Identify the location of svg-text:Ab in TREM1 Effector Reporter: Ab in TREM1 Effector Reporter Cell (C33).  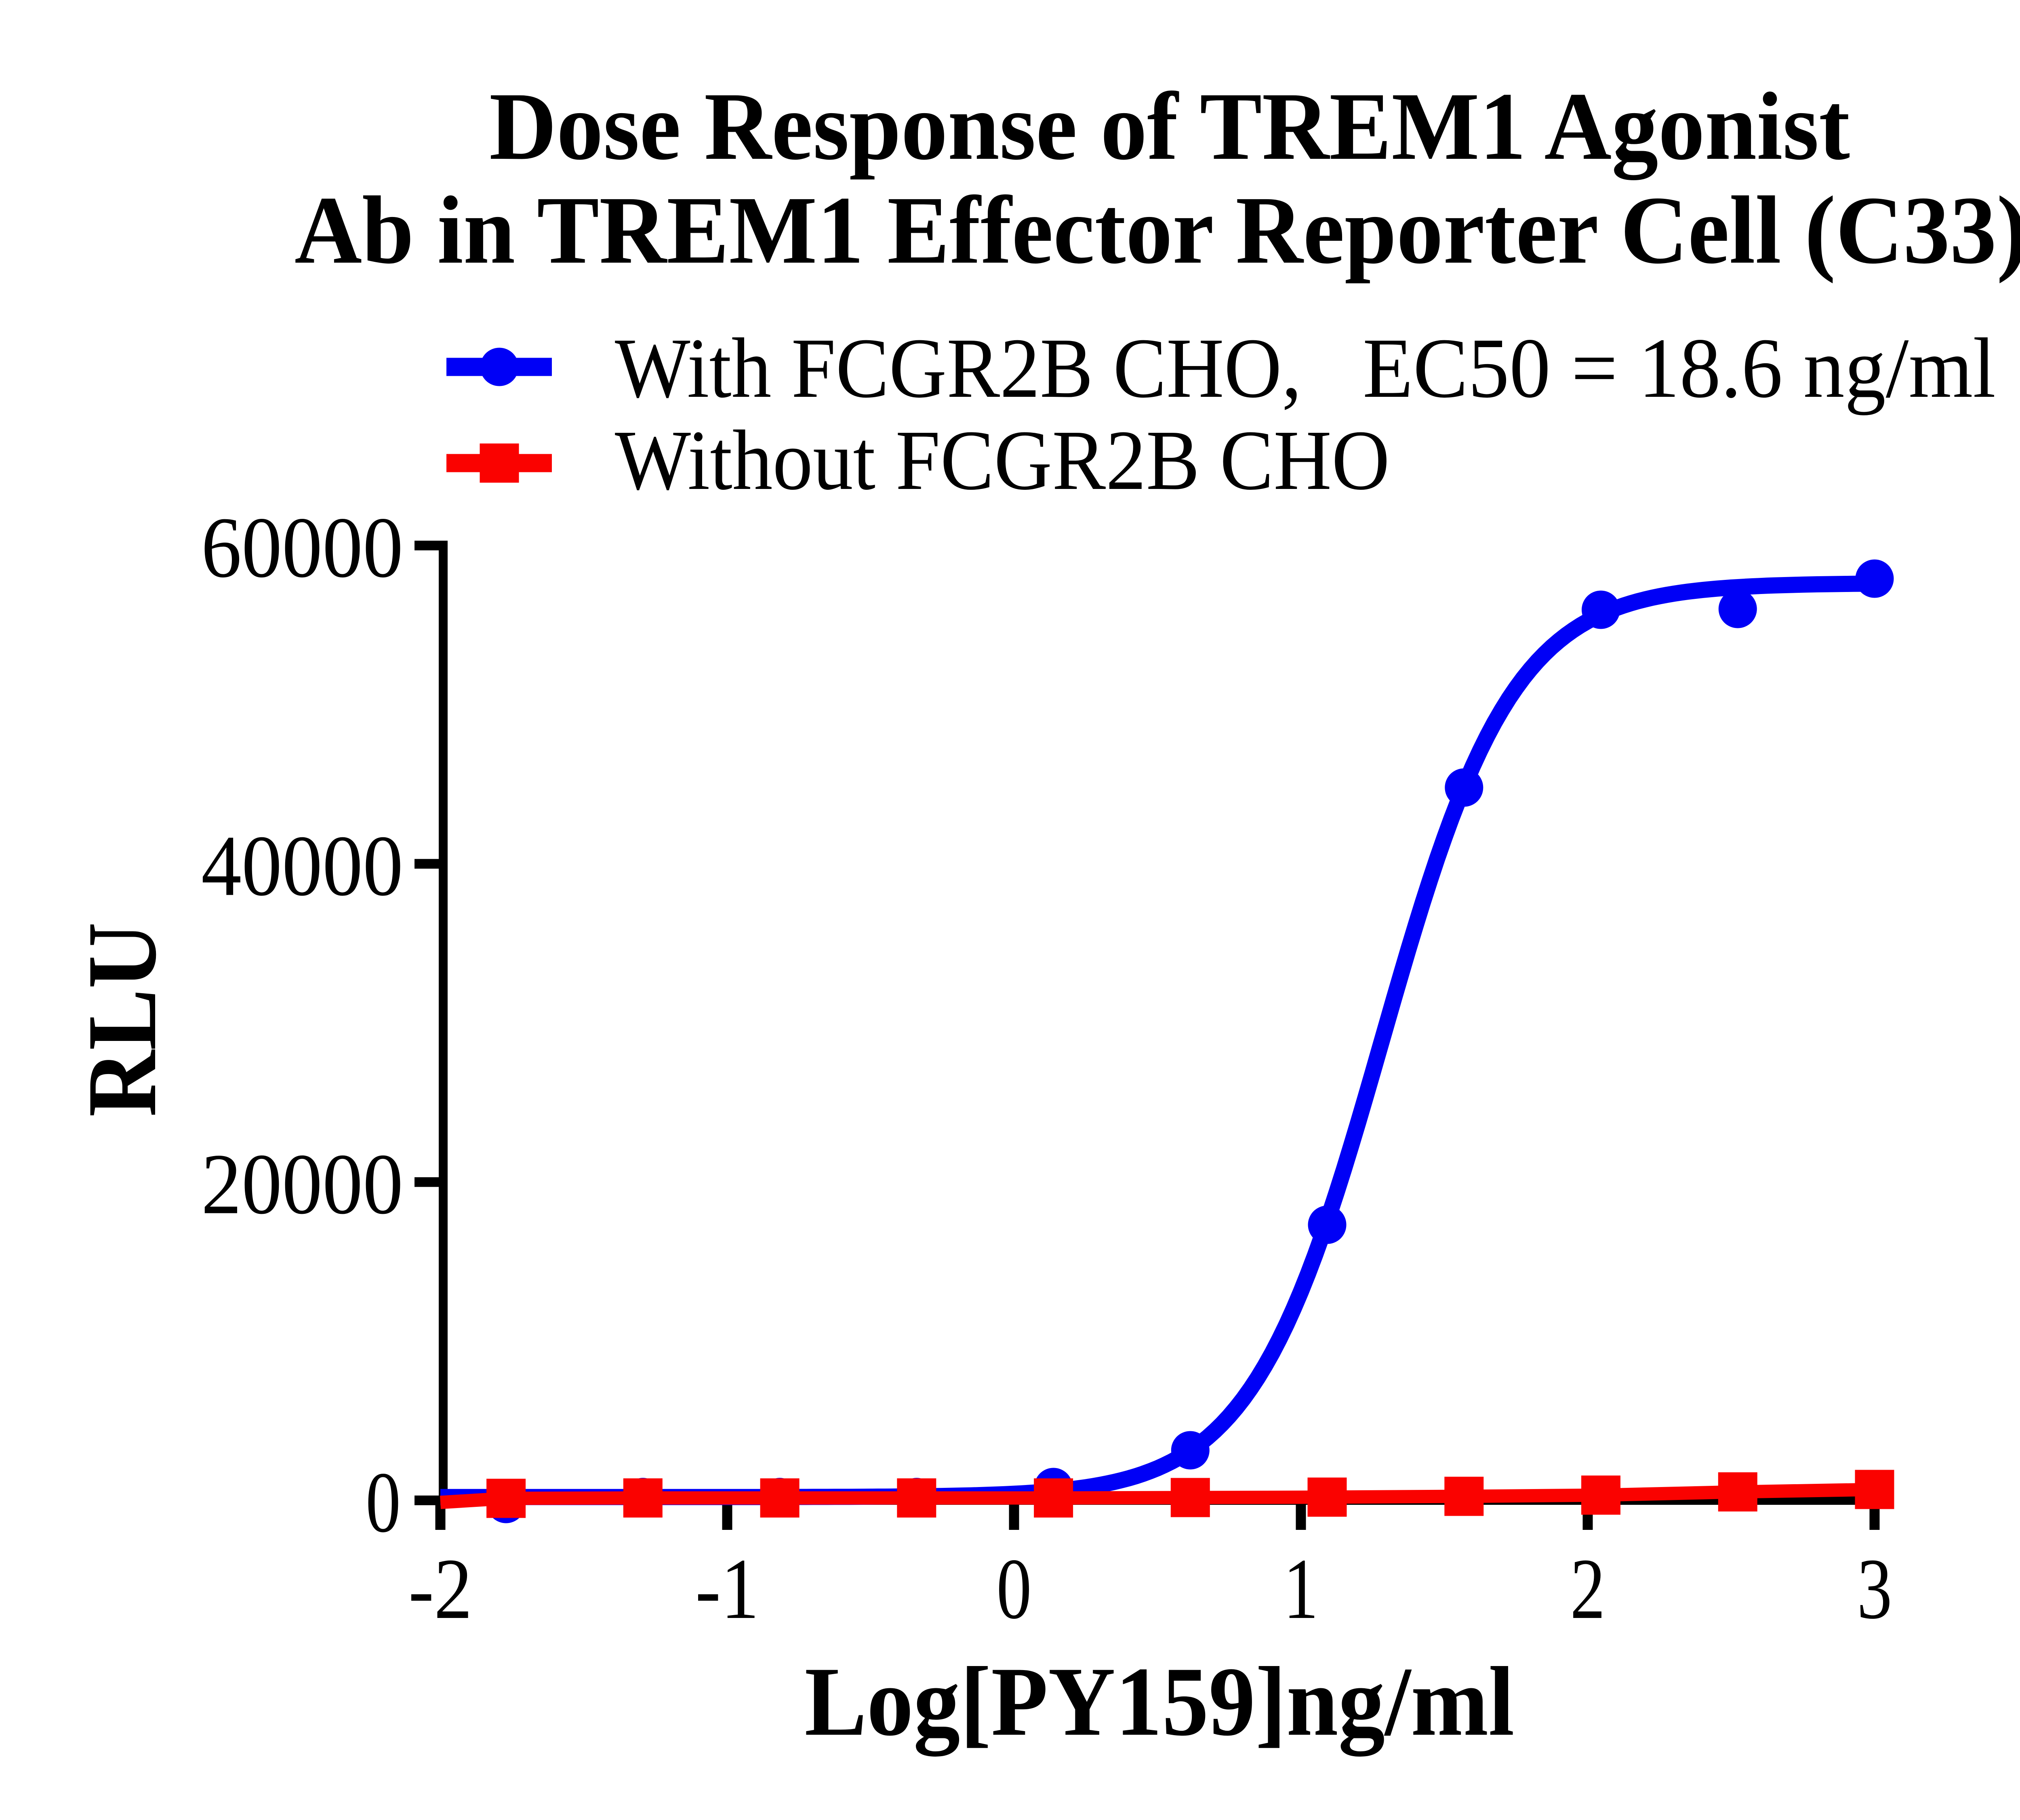
(1157, 230).